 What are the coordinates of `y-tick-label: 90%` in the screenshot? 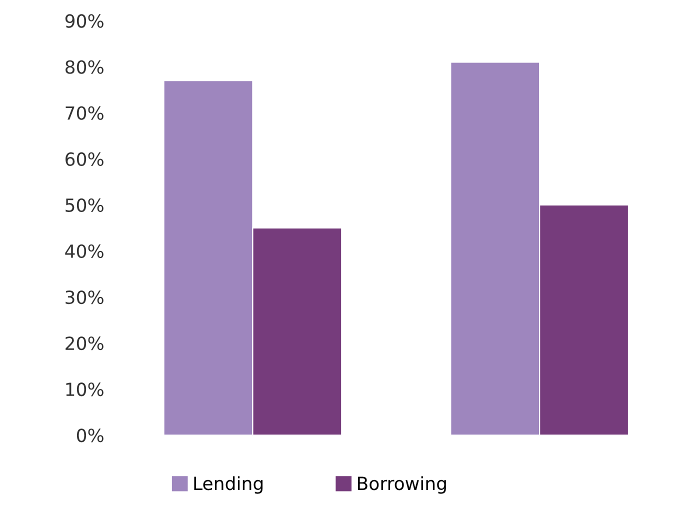 It's located at (84, 21).